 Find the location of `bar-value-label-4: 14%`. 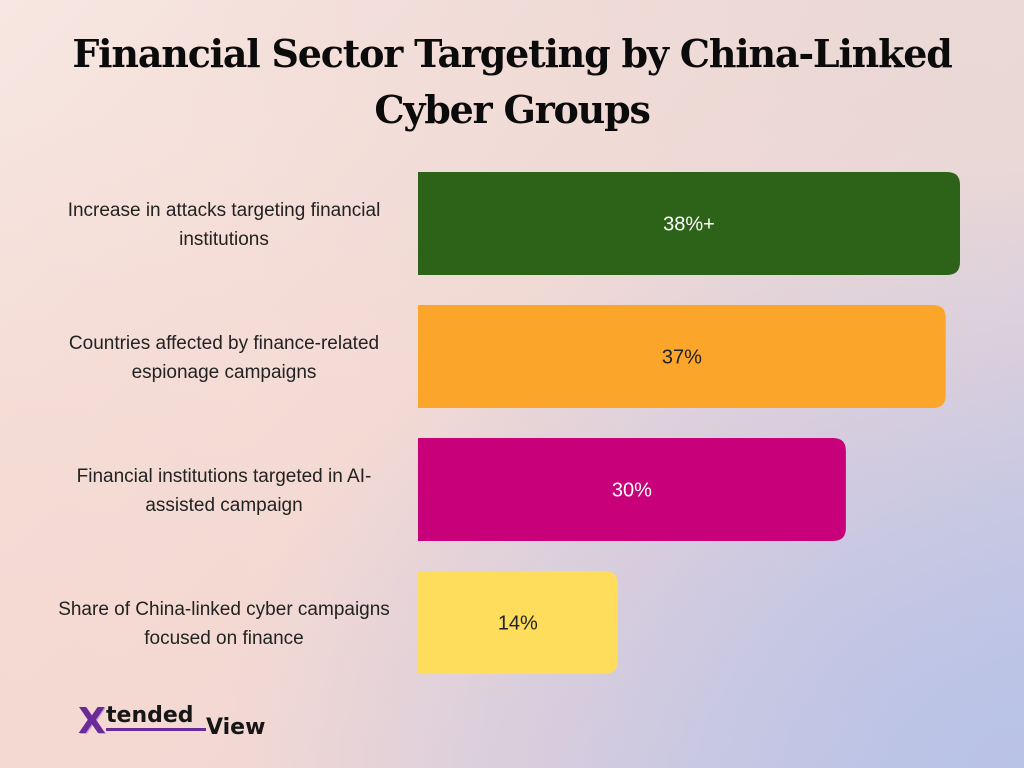

bar-value-label-4: 14% is located at coordinates (518, 624).